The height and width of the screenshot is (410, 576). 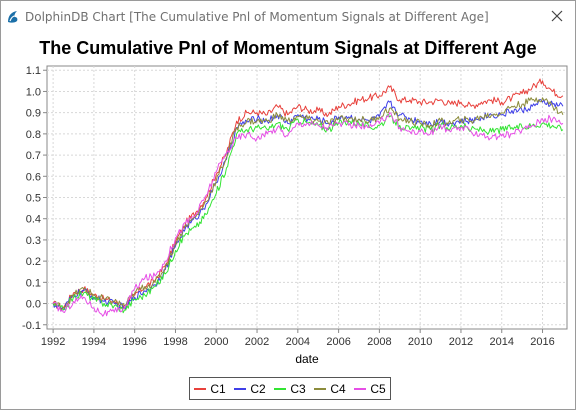 What do you see at coordinates (338, 388) in the screenshot?
I see `legend-label: C4` at bounding box center [338, 388].